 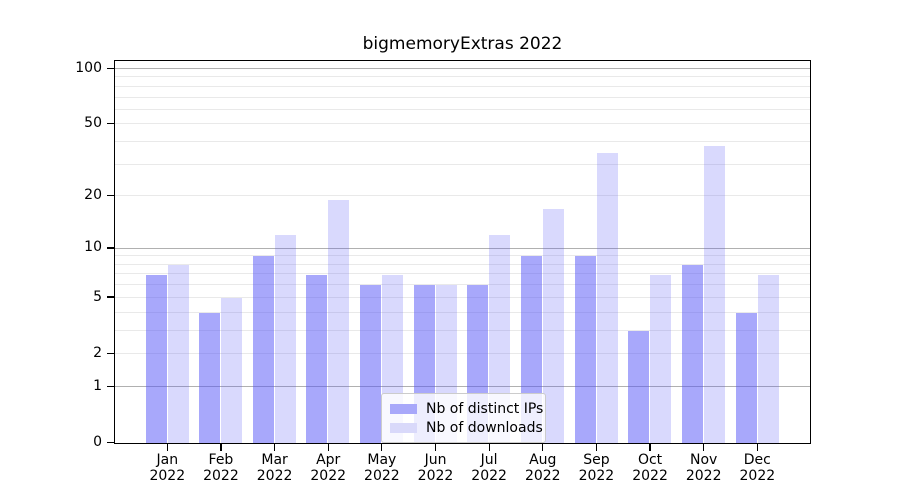 I want to click on downloads-swatch-icon, so click(x=403, y=427).